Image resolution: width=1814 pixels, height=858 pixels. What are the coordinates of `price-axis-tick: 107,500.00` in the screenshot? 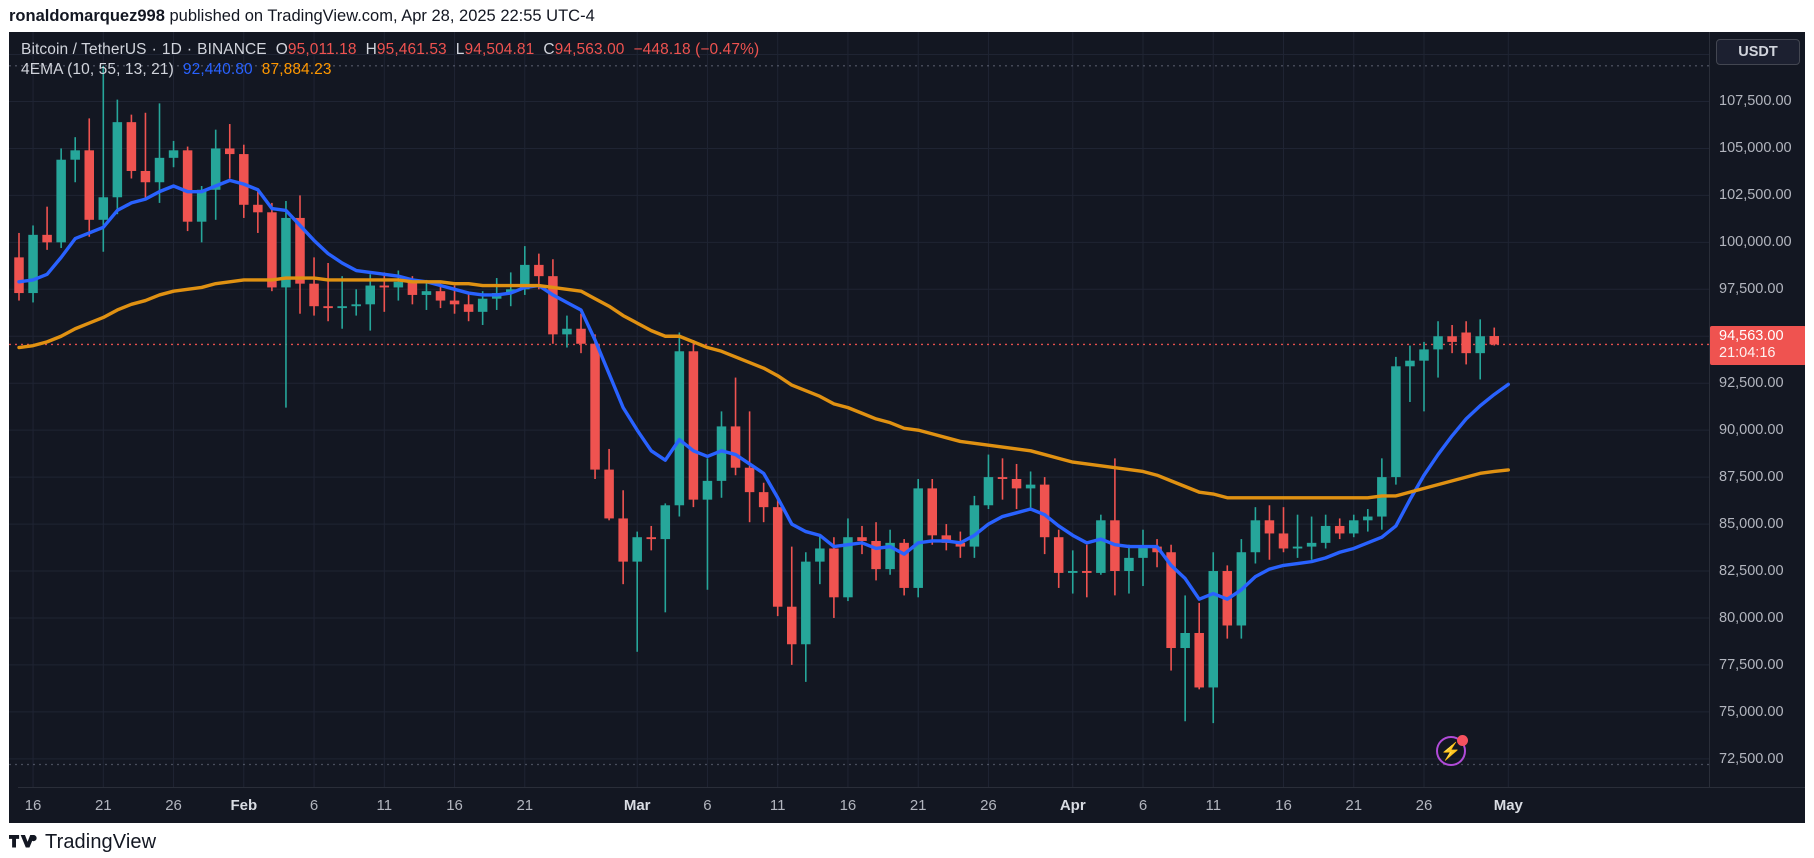 It's located at (1755, 101).